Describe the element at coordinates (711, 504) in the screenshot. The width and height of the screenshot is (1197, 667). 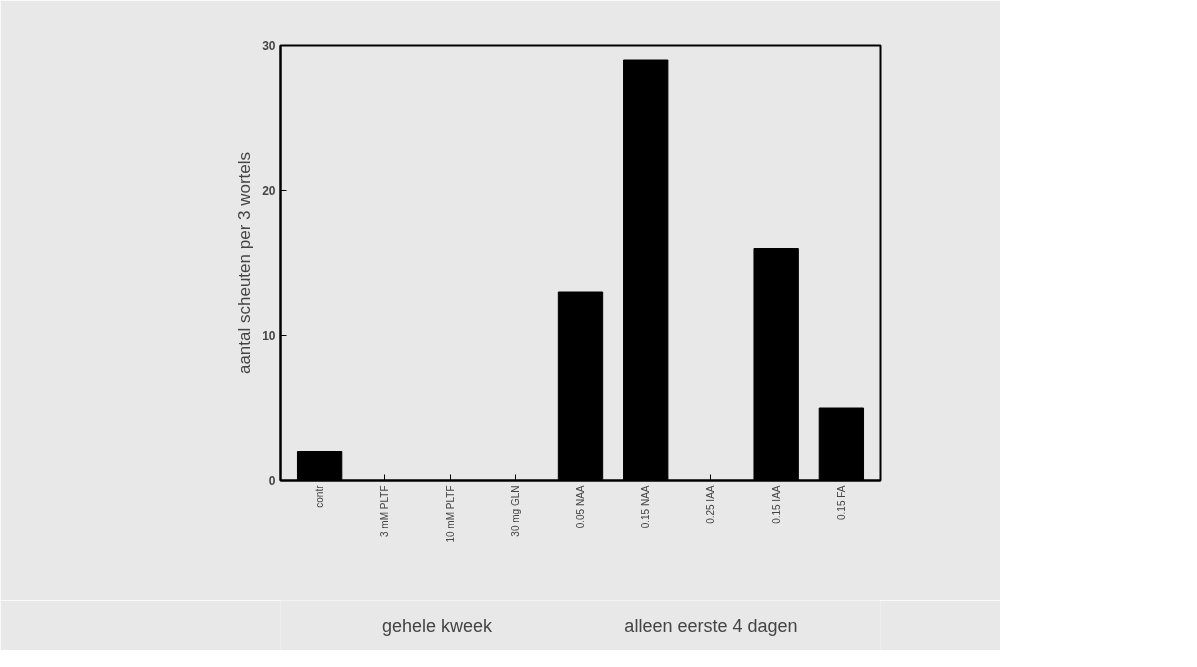
I see `x-tick-label: 0.25 IAA` at that location.